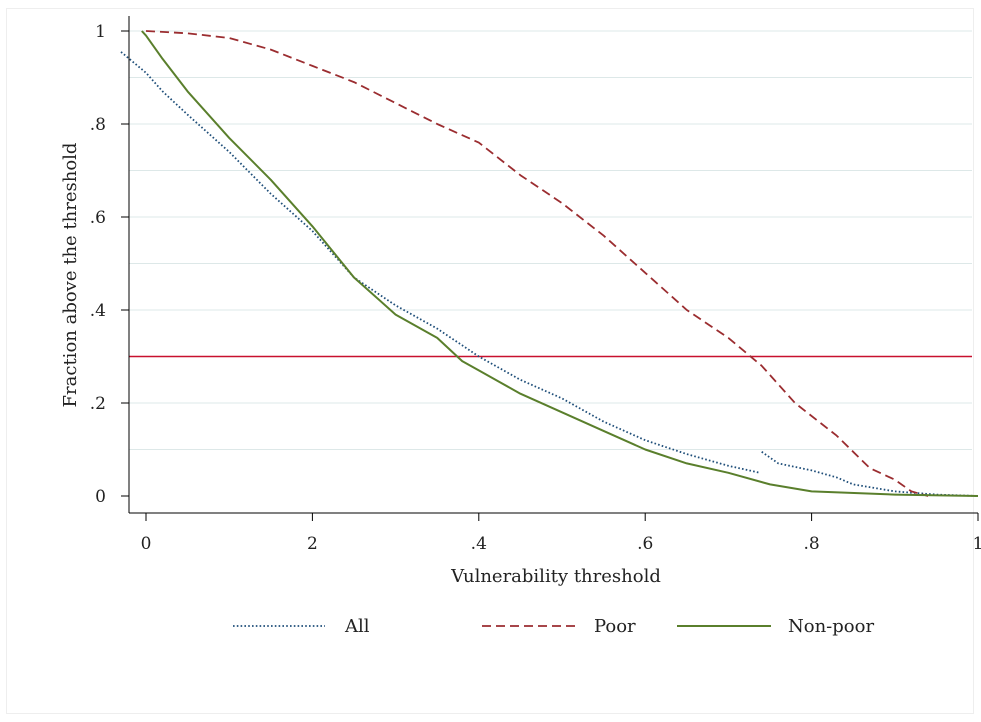  Describe the element at coordinates (100, 32) in the screenshot. I see `y-tick-label: 1` at that location.